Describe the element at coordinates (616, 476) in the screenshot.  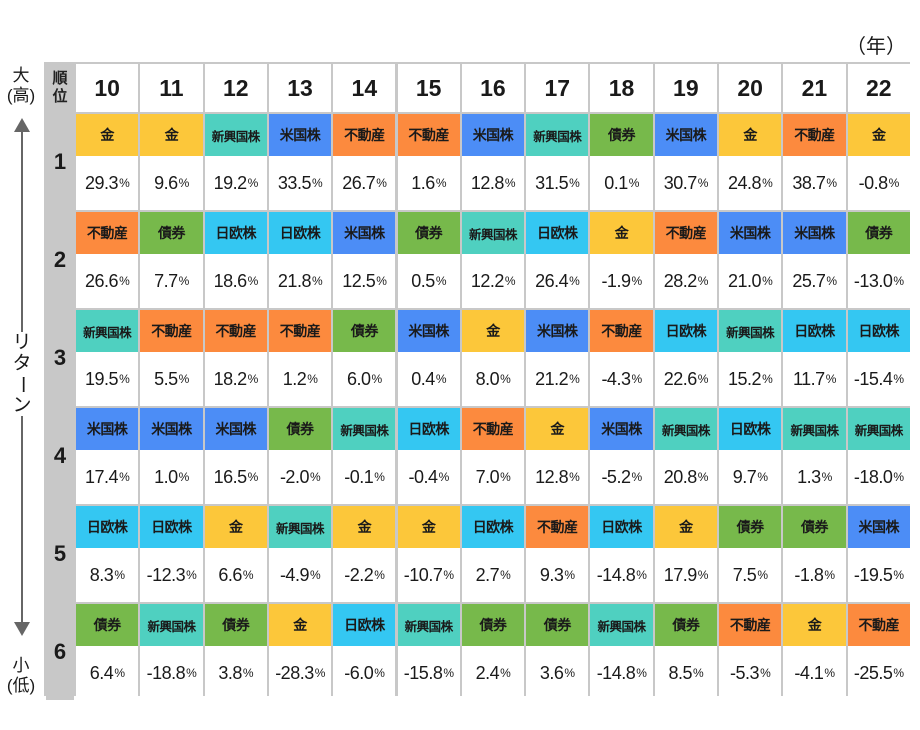
I see `return-number: -5.2` at that location.